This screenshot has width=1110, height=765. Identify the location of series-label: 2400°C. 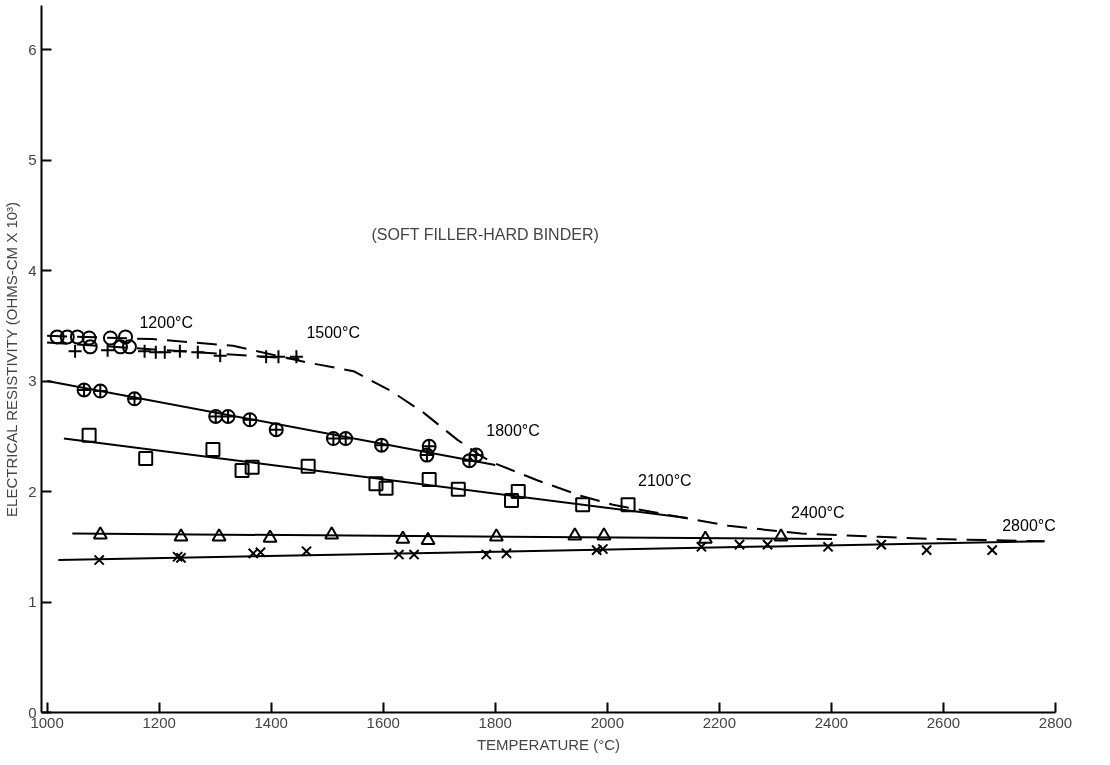
(817, 512).